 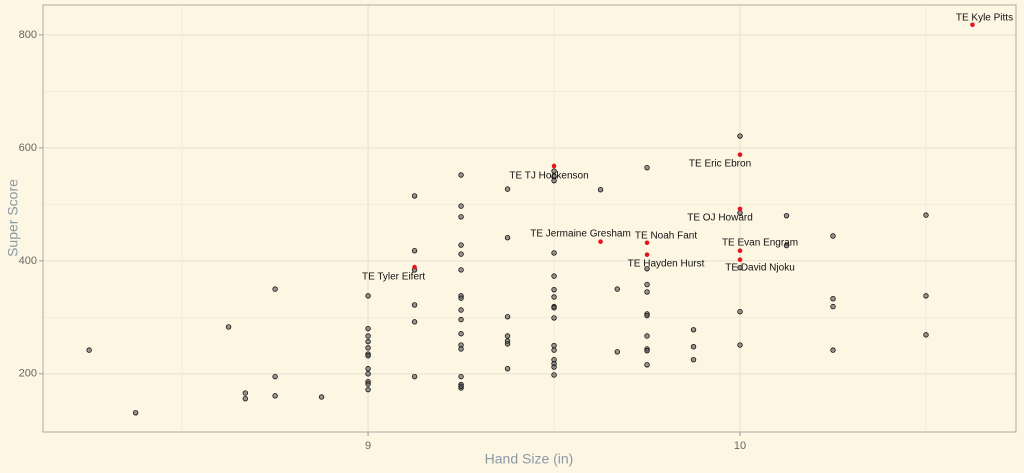 What do you see at coordinates (984, 17) in the screenshot?
I see `point-label: TE Kyle Pitts` at bounding box center [984, 17].